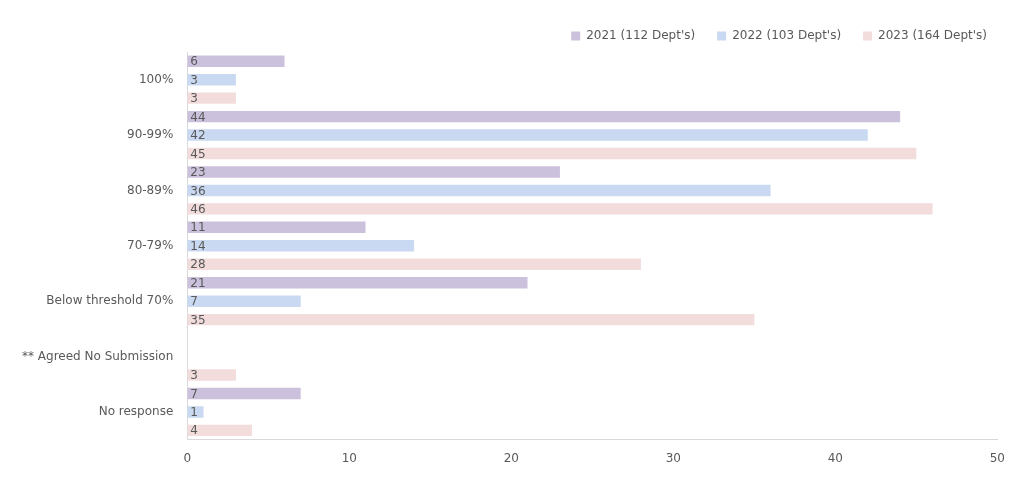  What do you see at coordinates (198, 282) in the screenshot?
I see `data-label: 21` at bounding box center [198, 282].